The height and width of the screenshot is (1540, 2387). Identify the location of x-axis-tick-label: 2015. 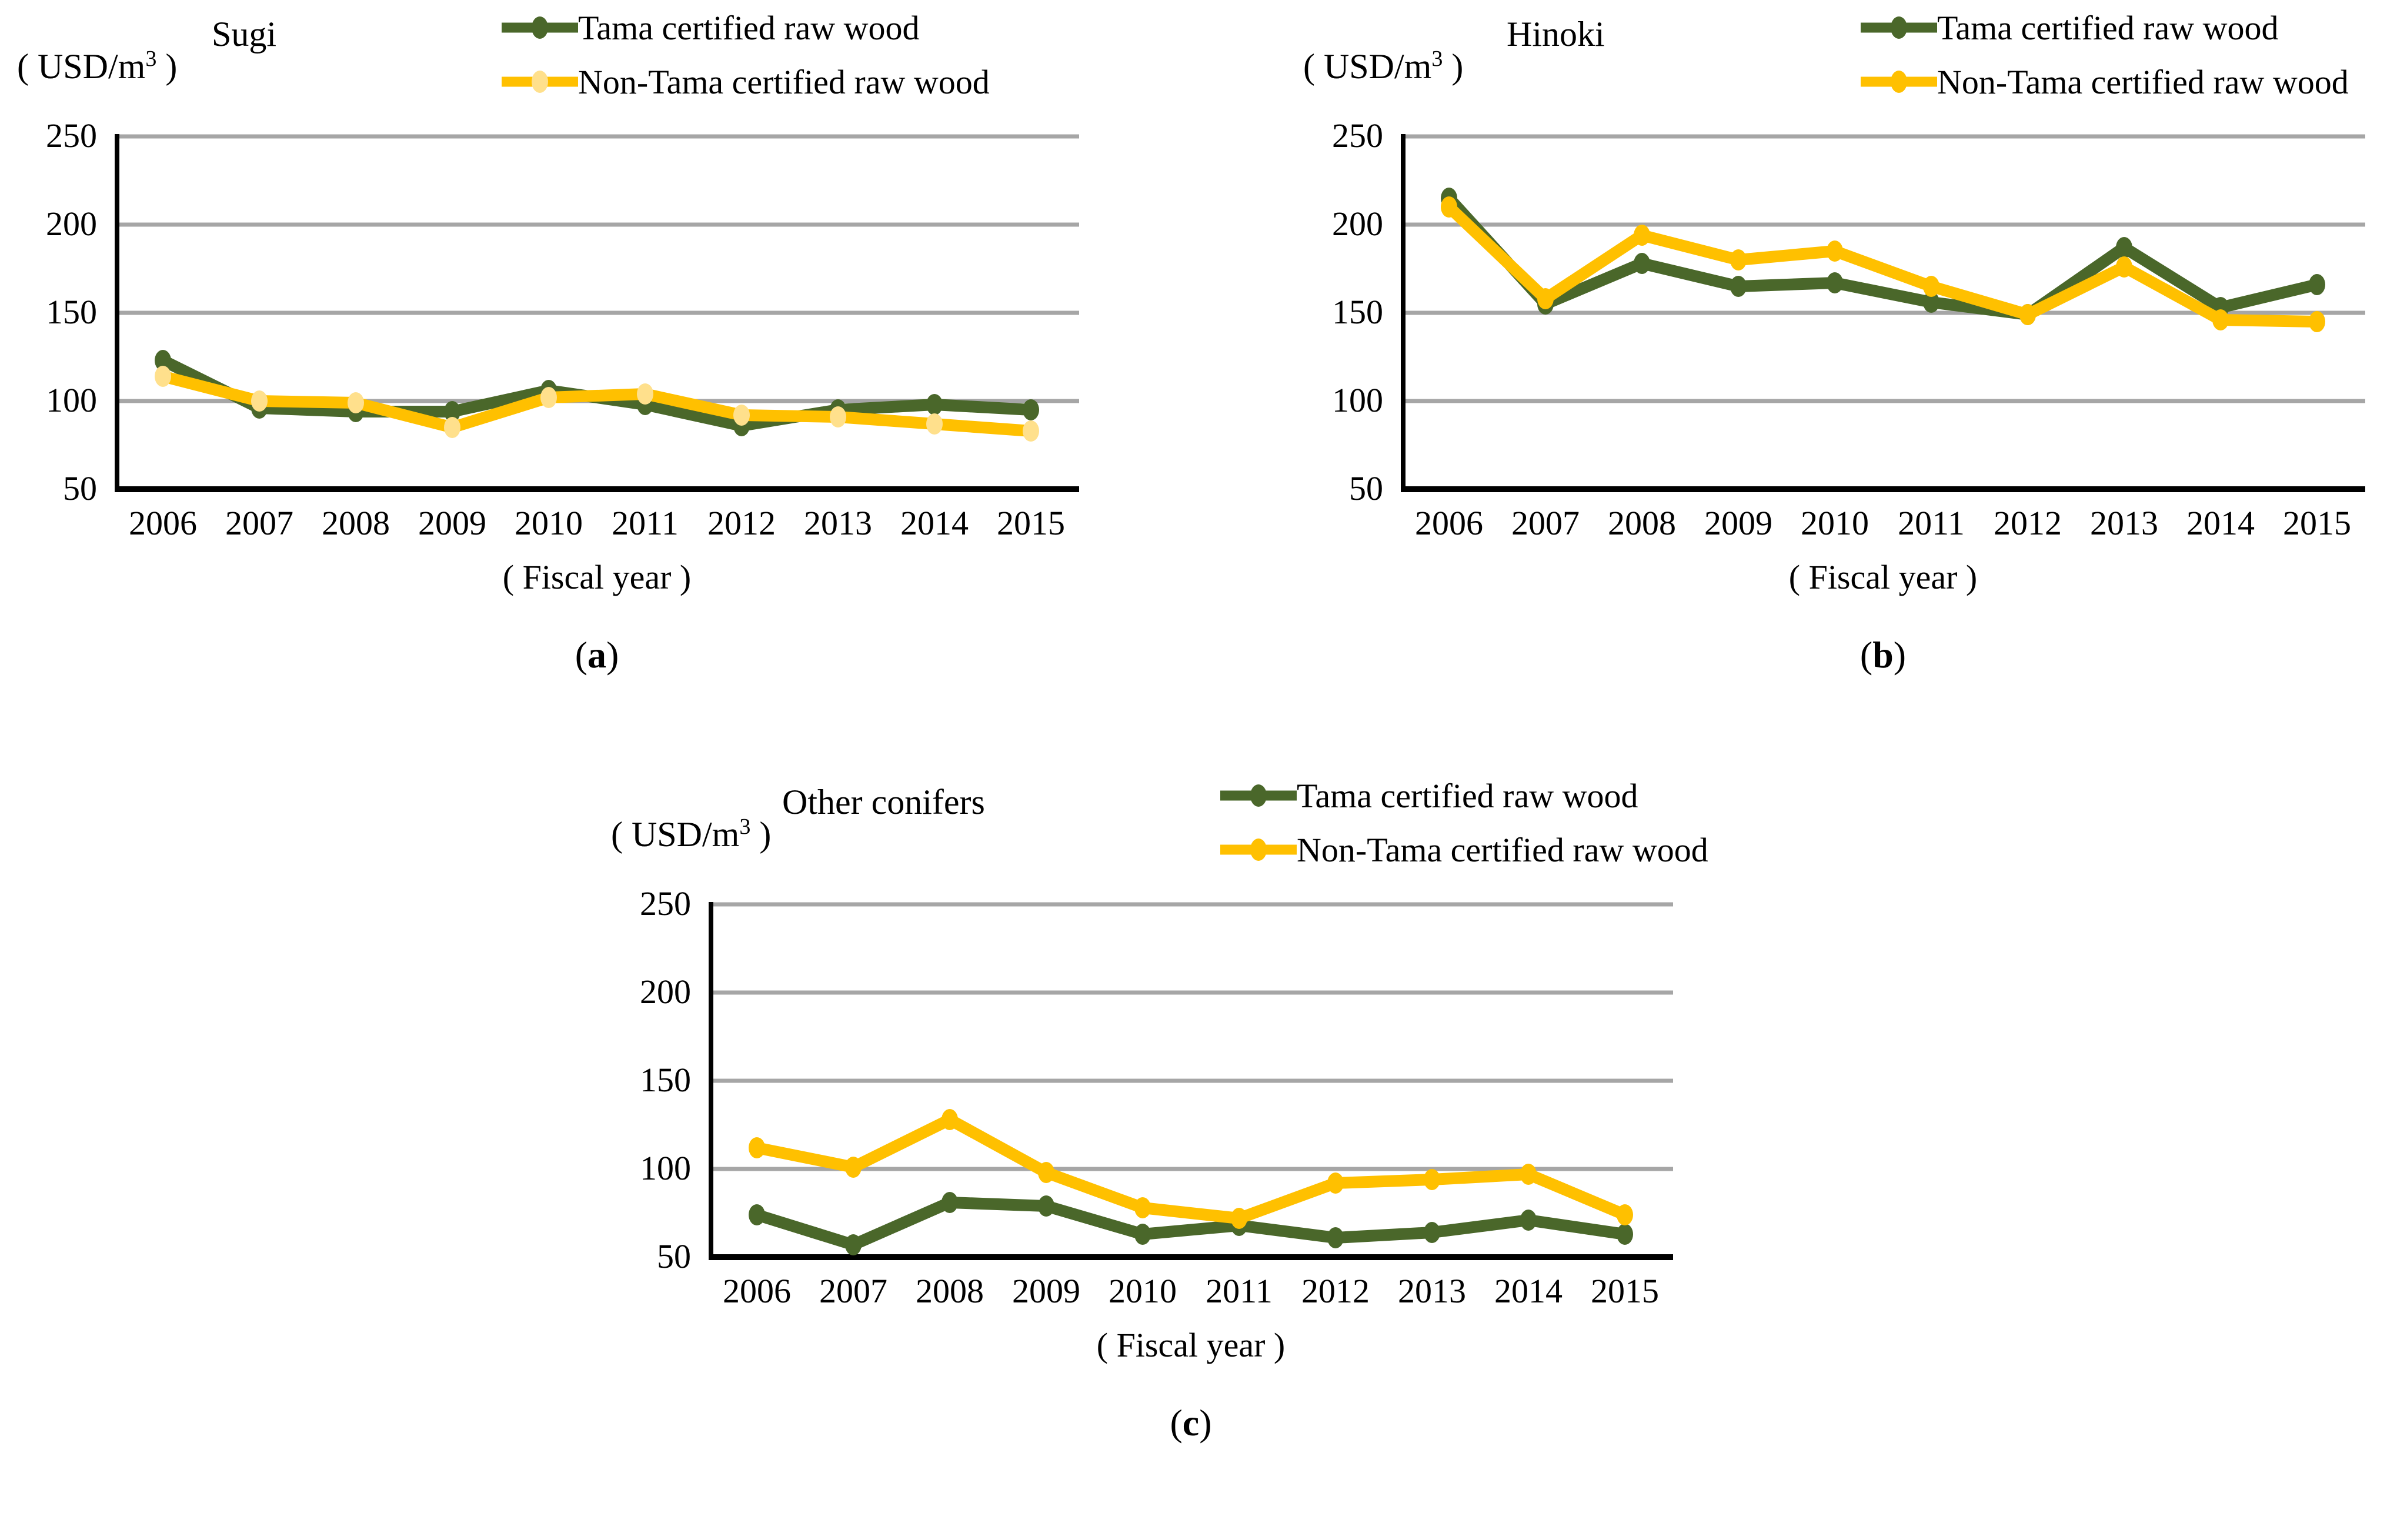
(1625, 1291).